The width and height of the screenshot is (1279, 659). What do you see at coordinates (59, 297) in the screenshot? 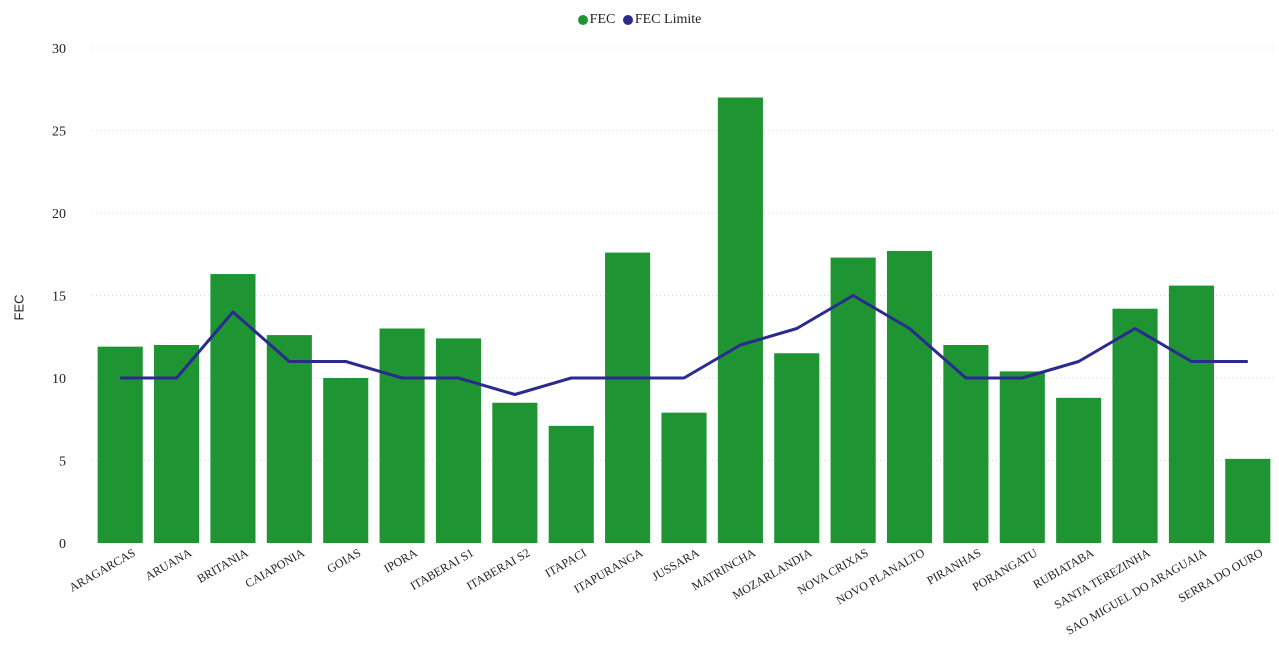
I see `y-tick-label: 15` at bounding box center [59, 297].